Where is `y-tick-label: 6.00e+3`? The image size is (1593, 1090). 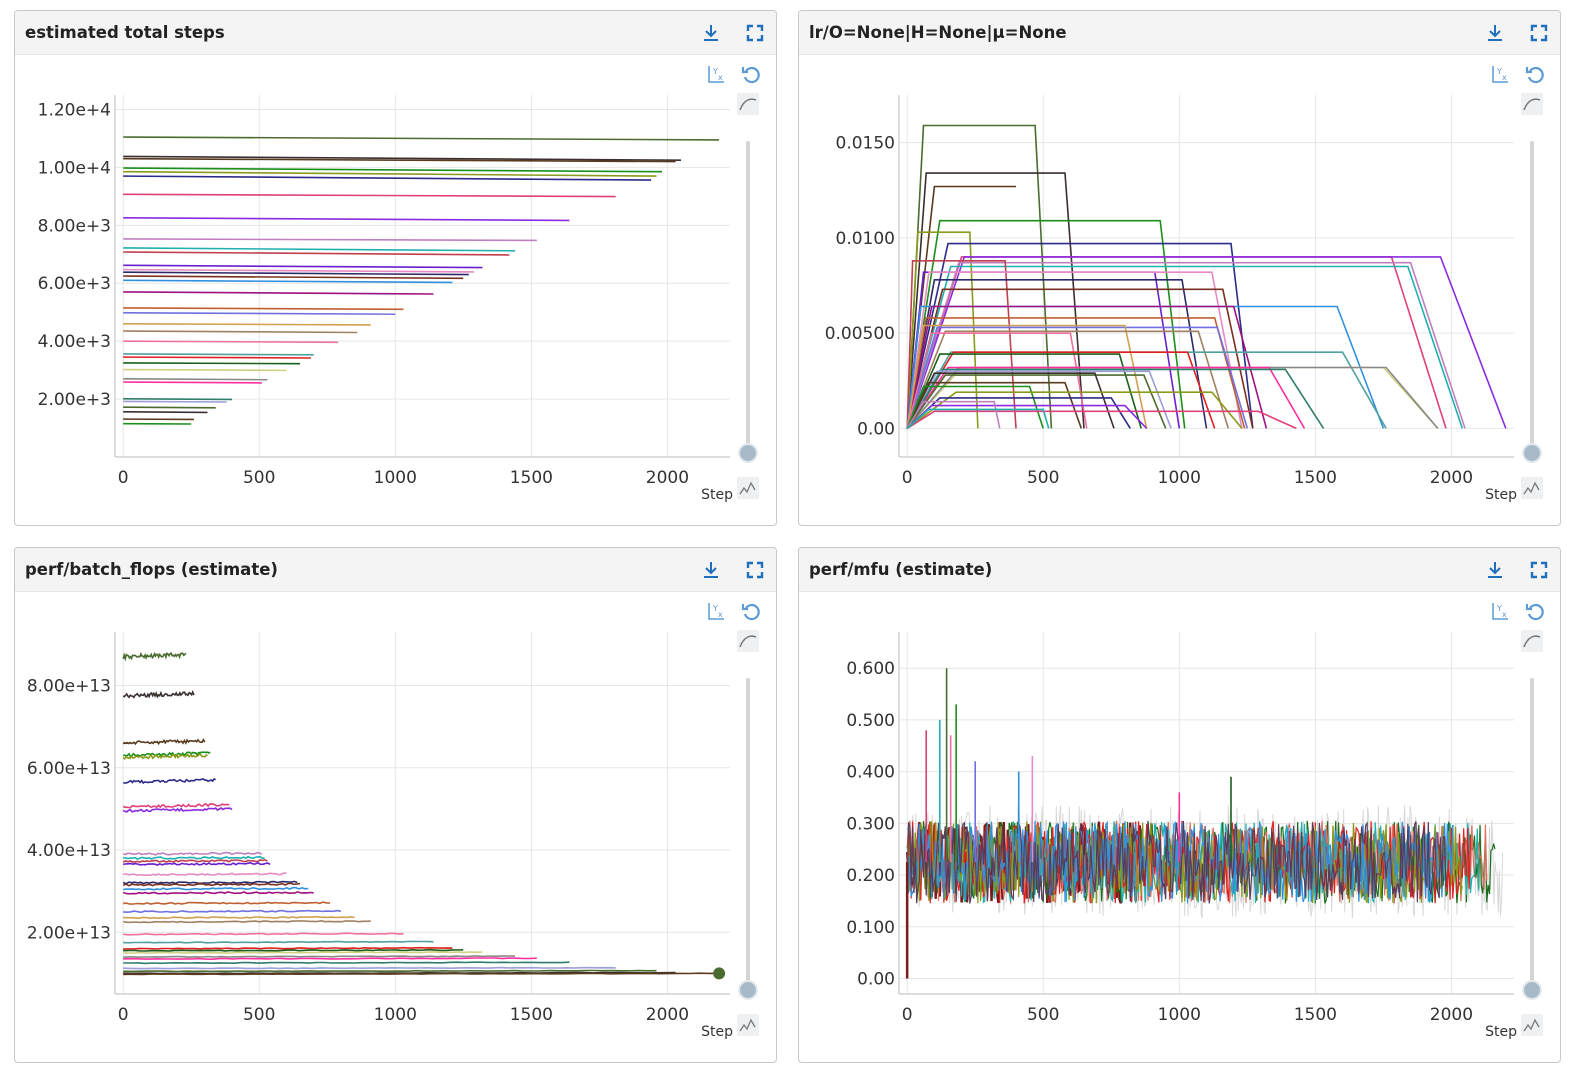 y-tick-label: 6.00e+3 is located at coordinates (74, 284).